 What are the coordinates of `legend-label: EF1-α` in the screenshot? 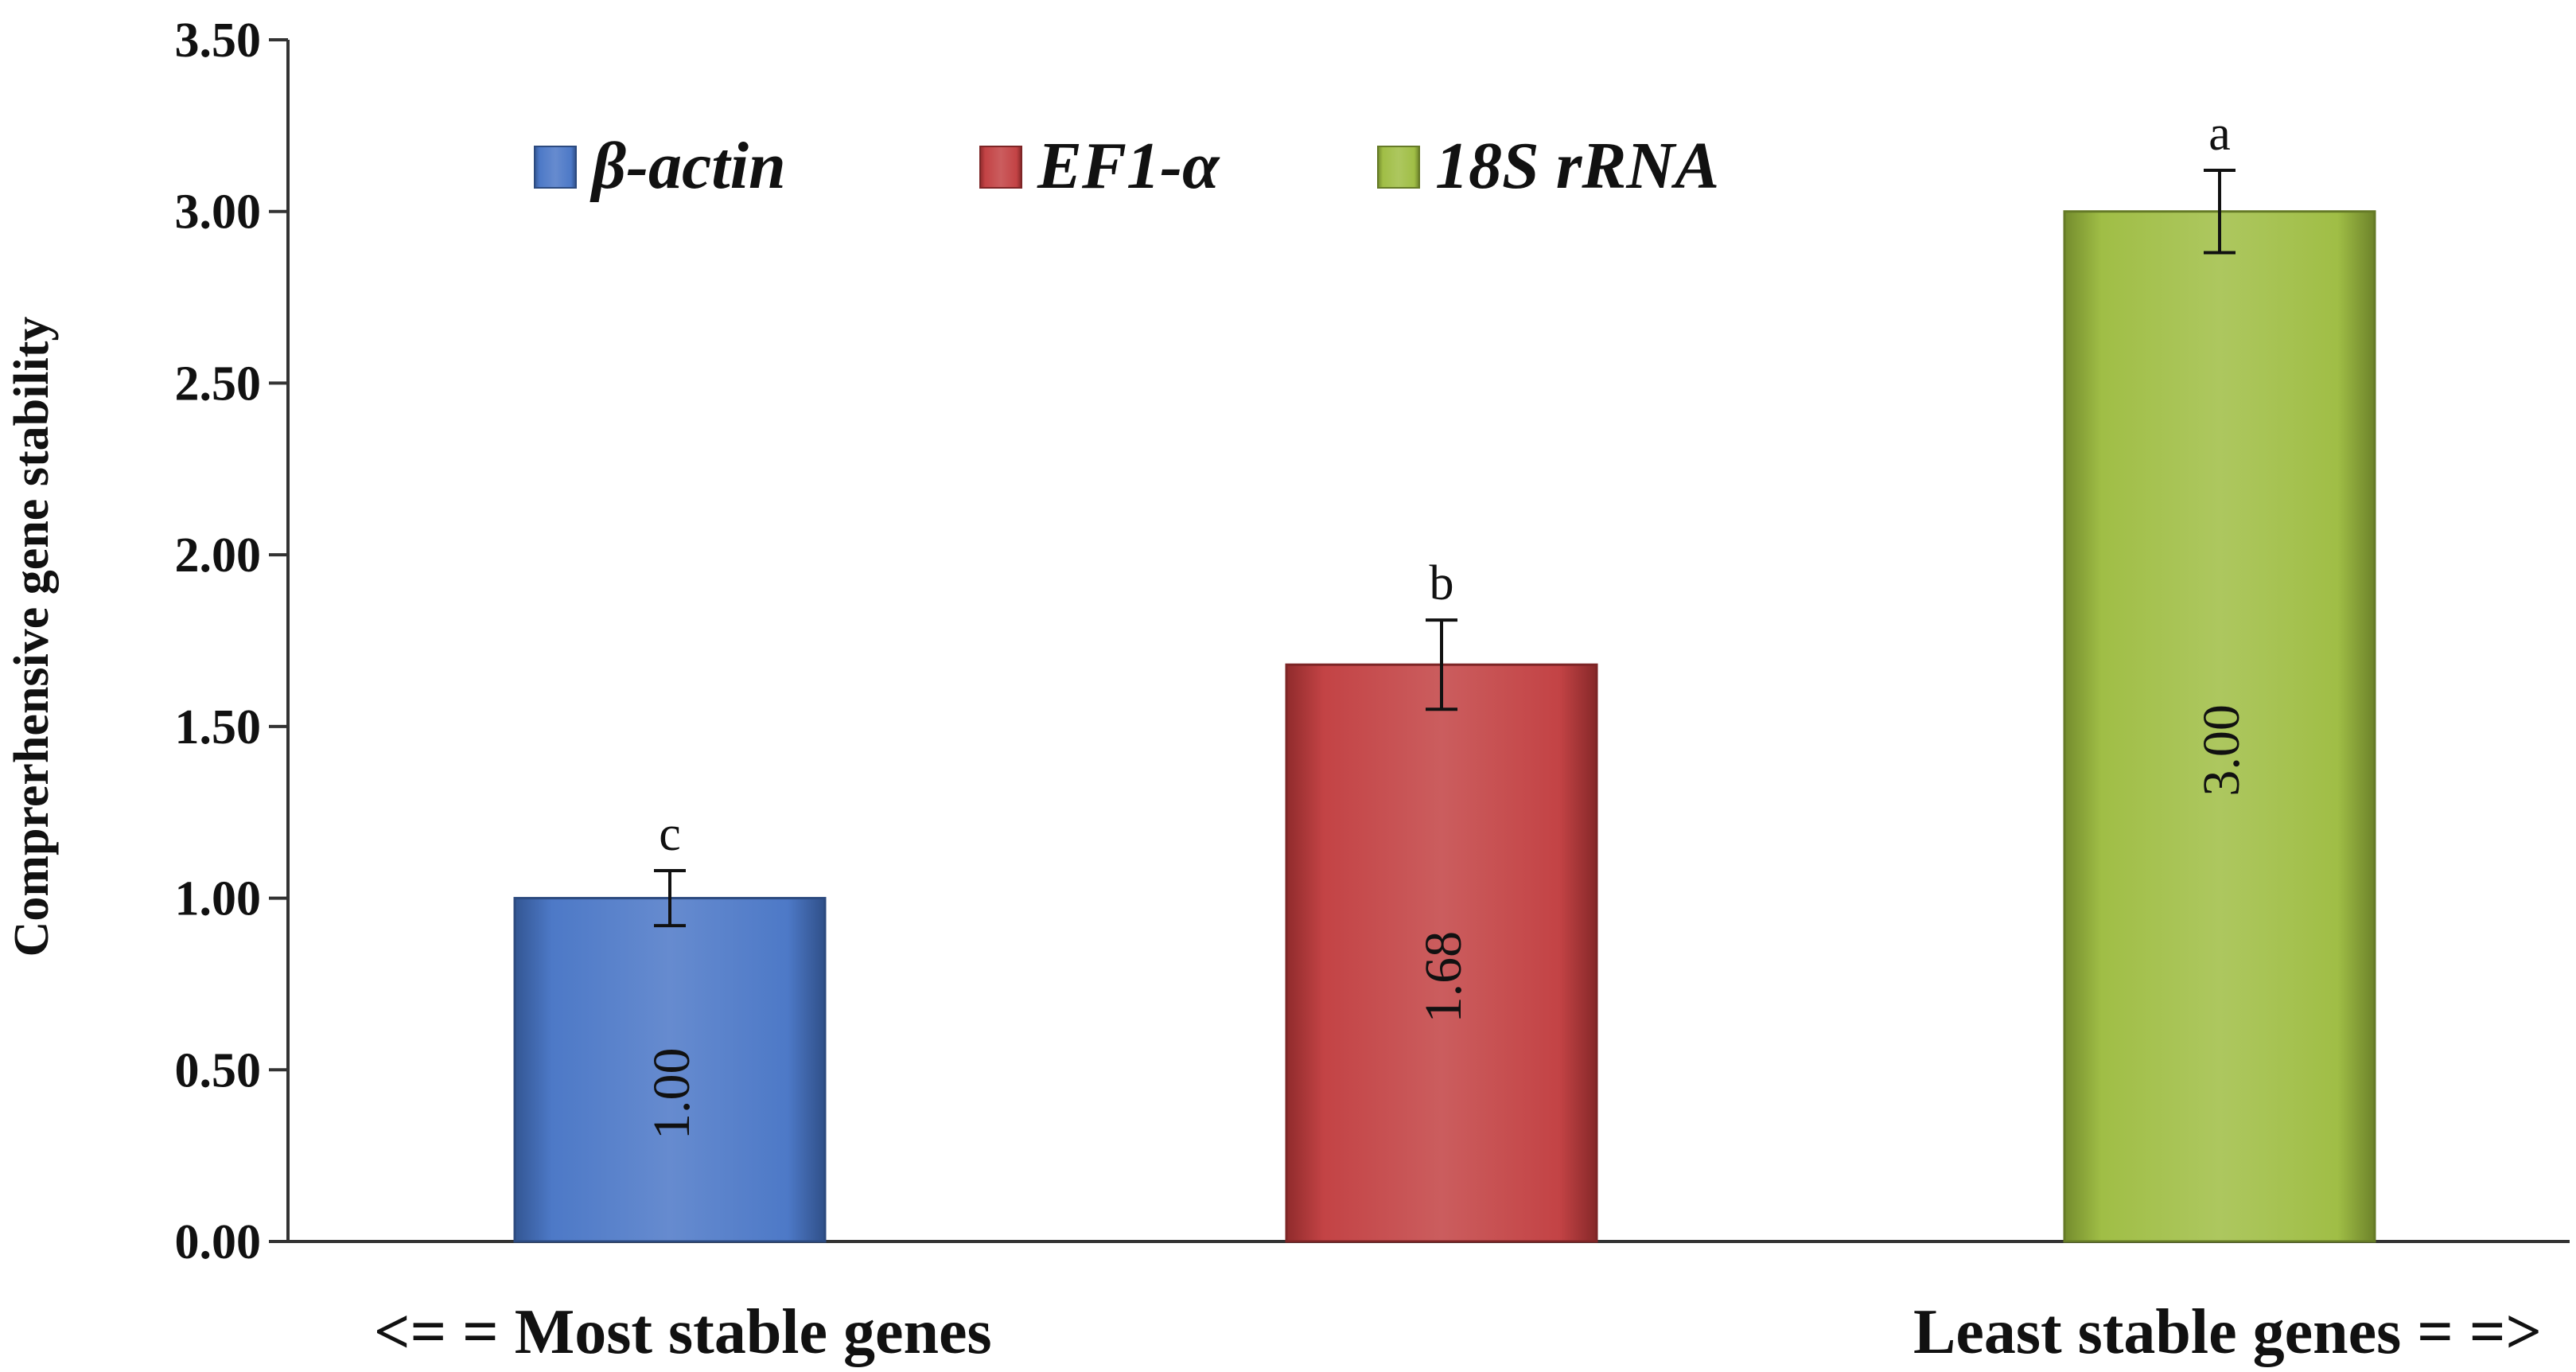 It's located at (1129, 166).